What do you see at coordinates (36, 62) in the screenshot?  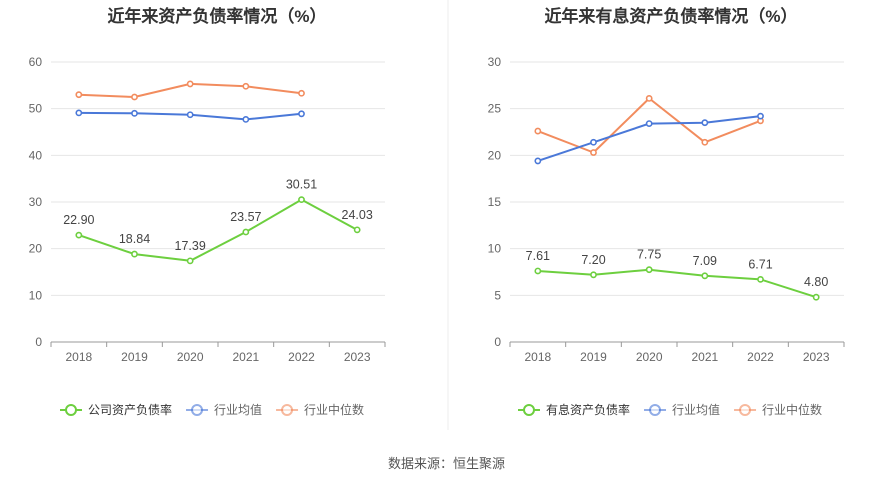 I see `y-tick-label: 60` at bounding box center [36, 62].